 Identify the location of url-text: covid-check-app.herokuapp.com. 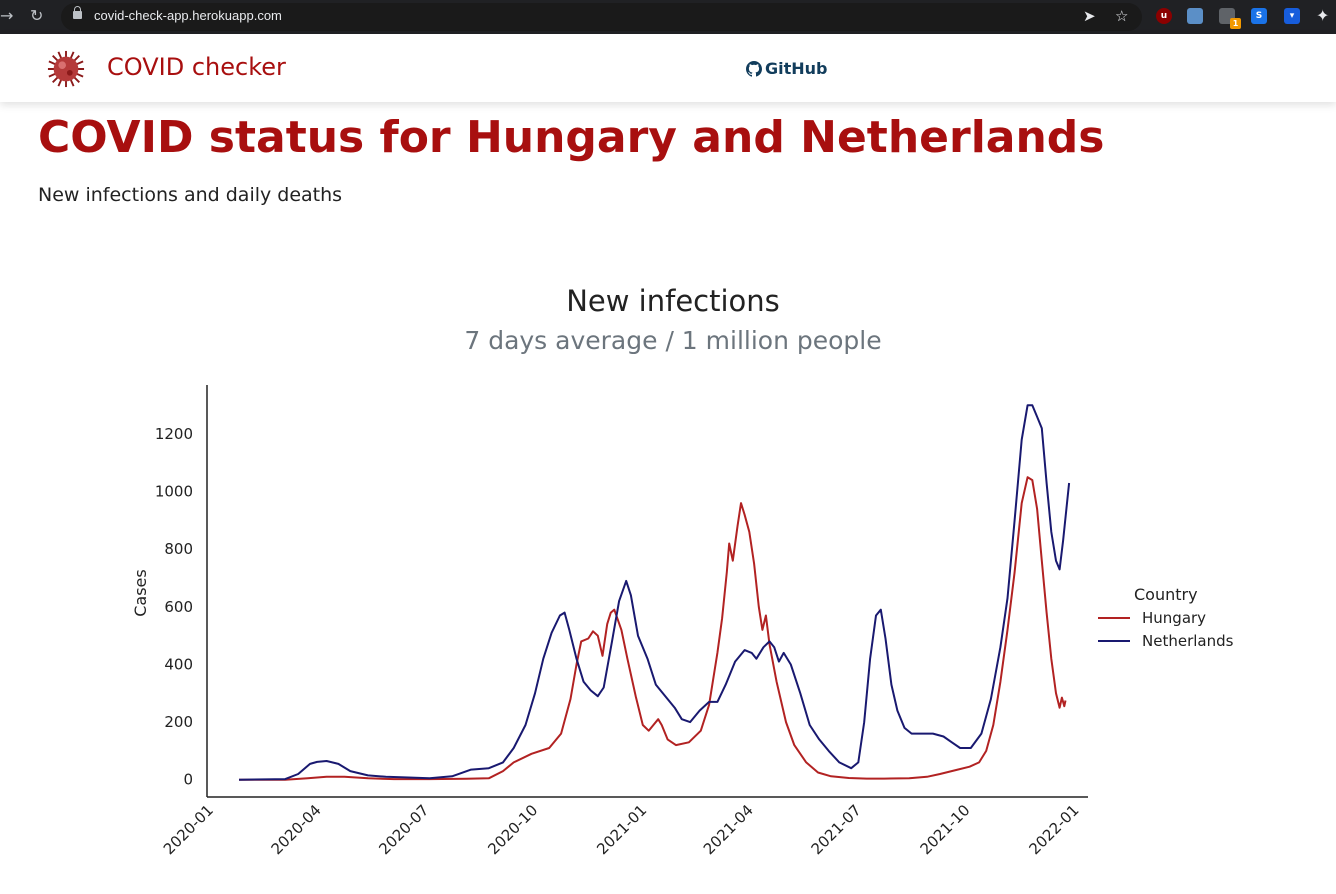
(188, 15).